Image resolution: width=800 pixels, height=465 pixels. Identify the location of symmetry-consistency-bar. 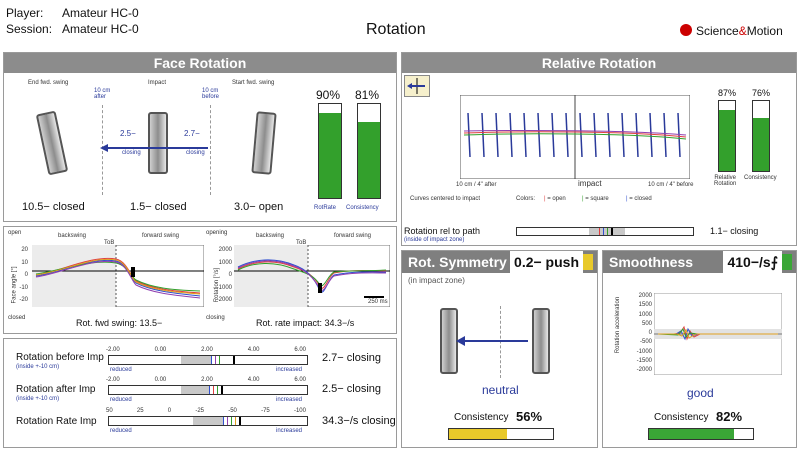
(501, 434).